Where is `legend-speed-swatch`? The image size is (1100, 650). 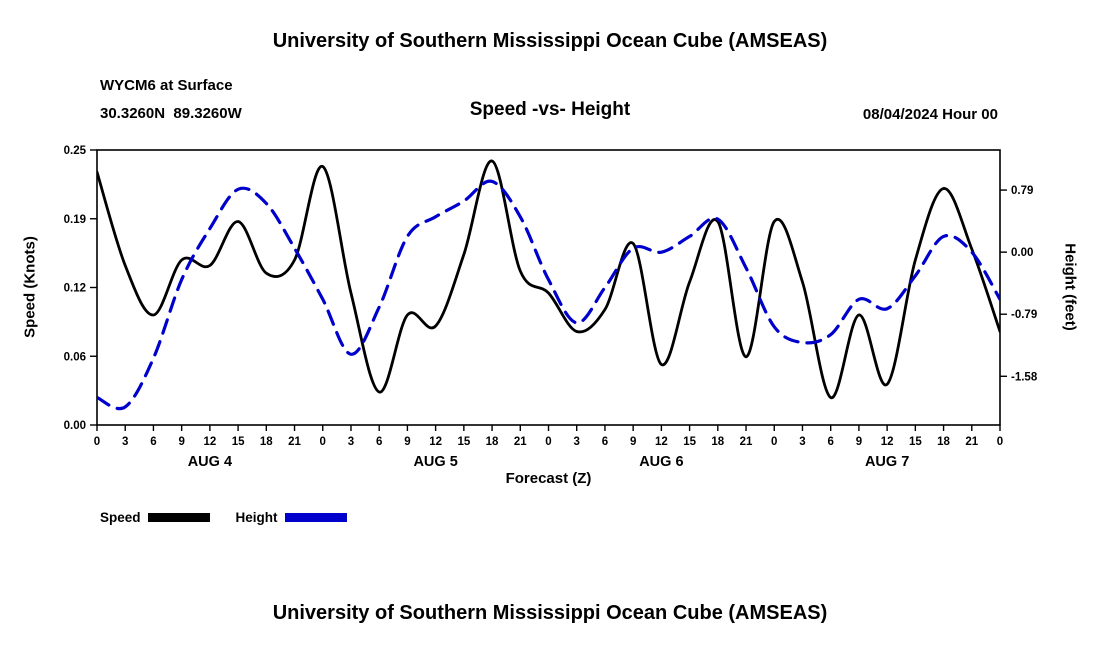
legend-speed-swatch is located at coordinates (178, 517).